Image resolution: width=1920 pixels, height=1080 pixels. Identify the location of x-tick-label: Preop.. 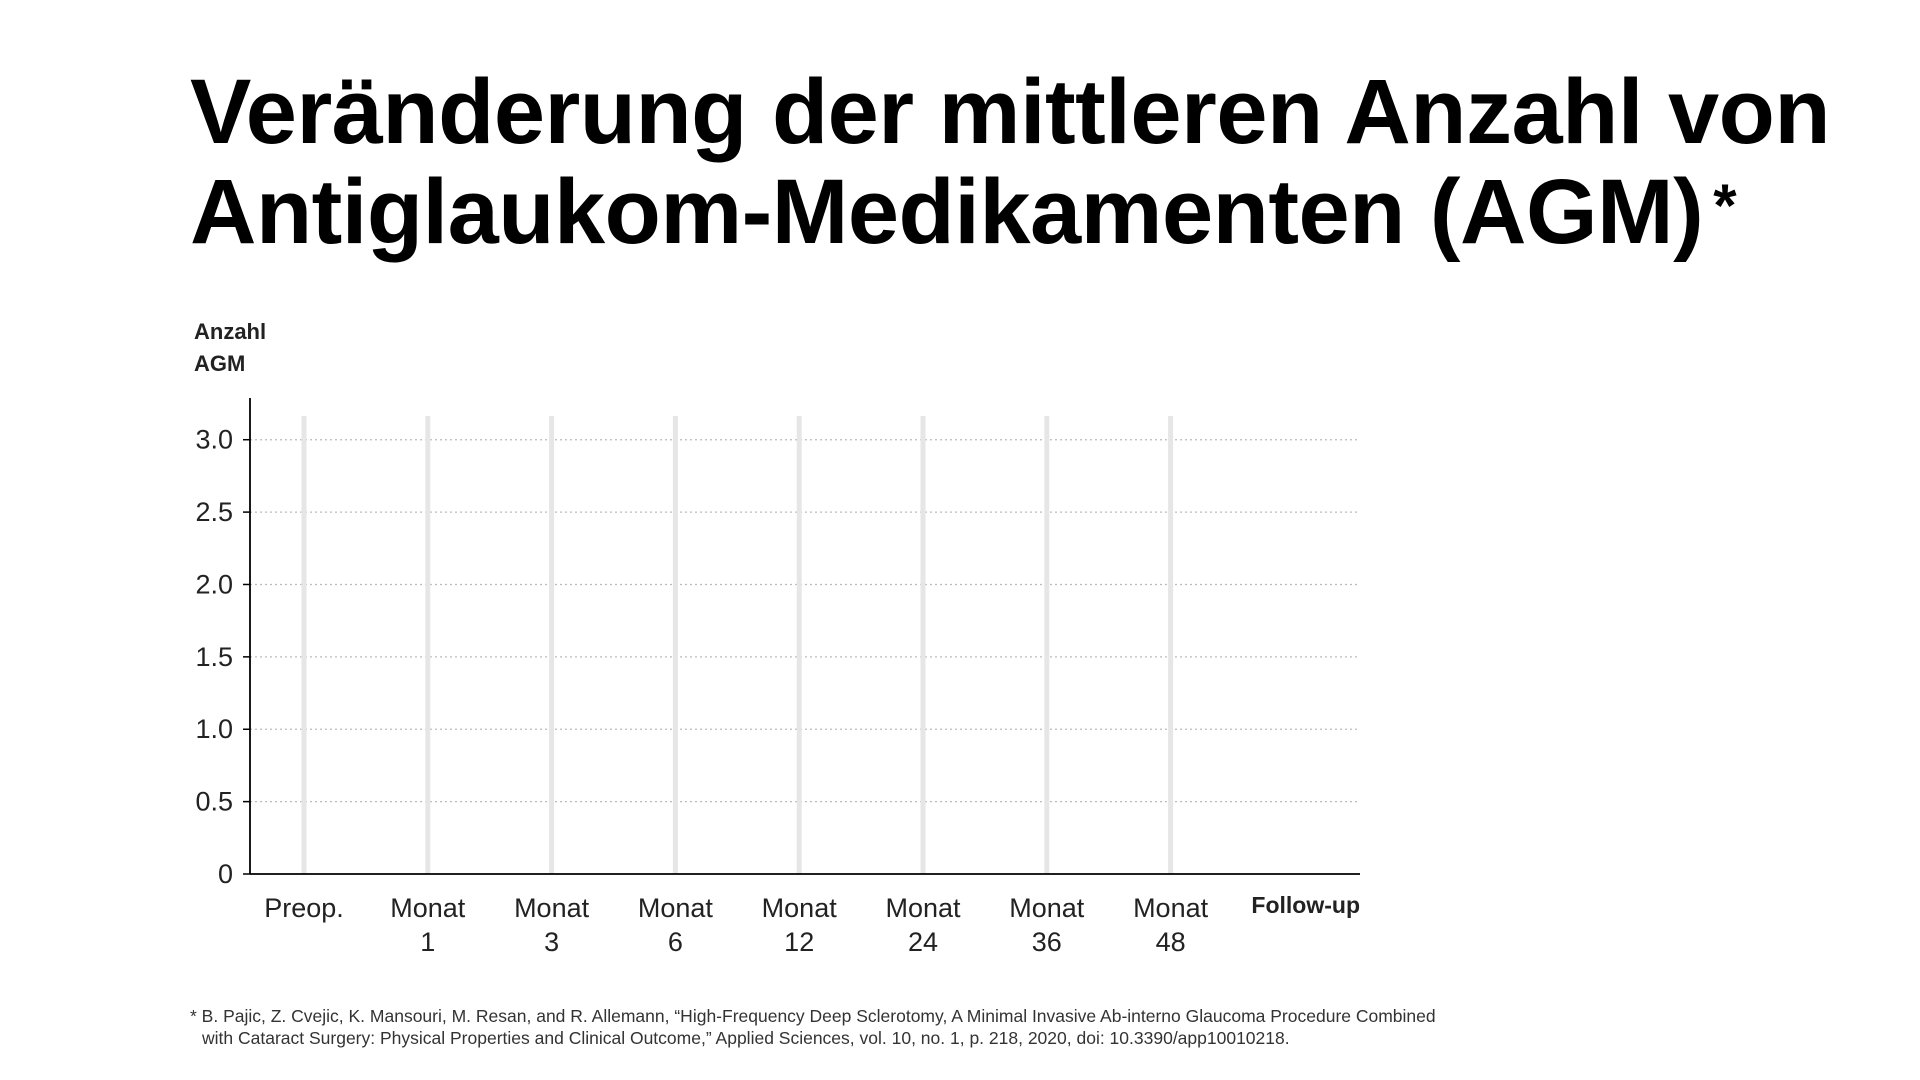
(304, 908).